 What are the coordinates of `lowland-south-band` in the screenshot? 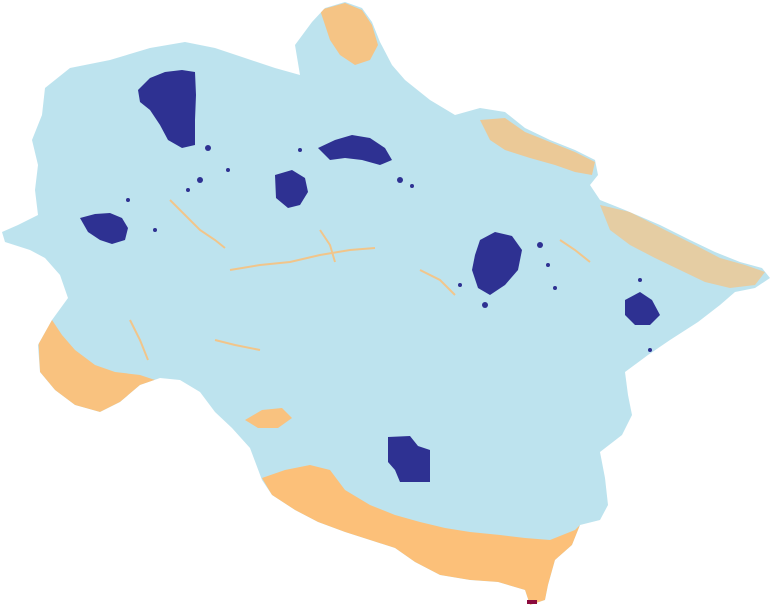 It's located at (421, 535).